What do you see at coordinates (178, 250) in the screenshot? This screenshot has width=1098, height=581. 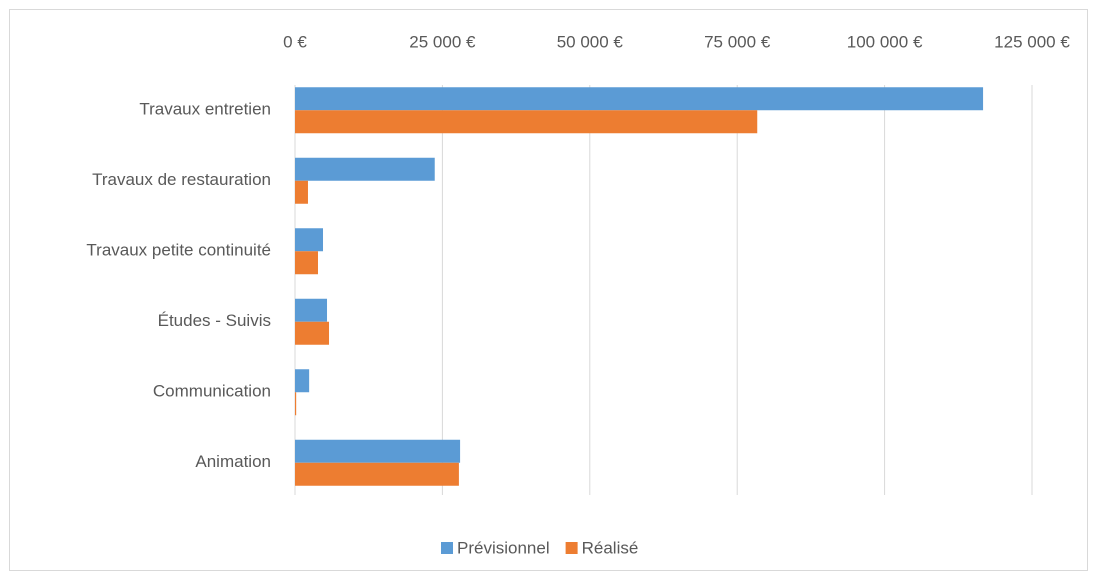 I see `y-tick-label: Travaux petite continuité` at bounding box center [178, 250].